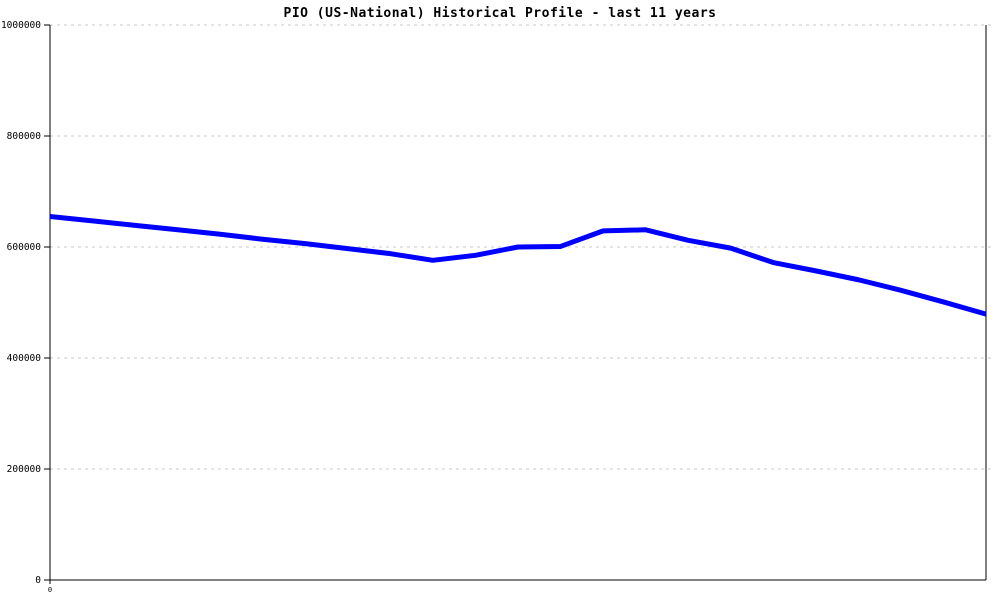  Describe the element at coordinates (24, 469) in the screenshot. I see `y-axis-label: 200000` at that location.